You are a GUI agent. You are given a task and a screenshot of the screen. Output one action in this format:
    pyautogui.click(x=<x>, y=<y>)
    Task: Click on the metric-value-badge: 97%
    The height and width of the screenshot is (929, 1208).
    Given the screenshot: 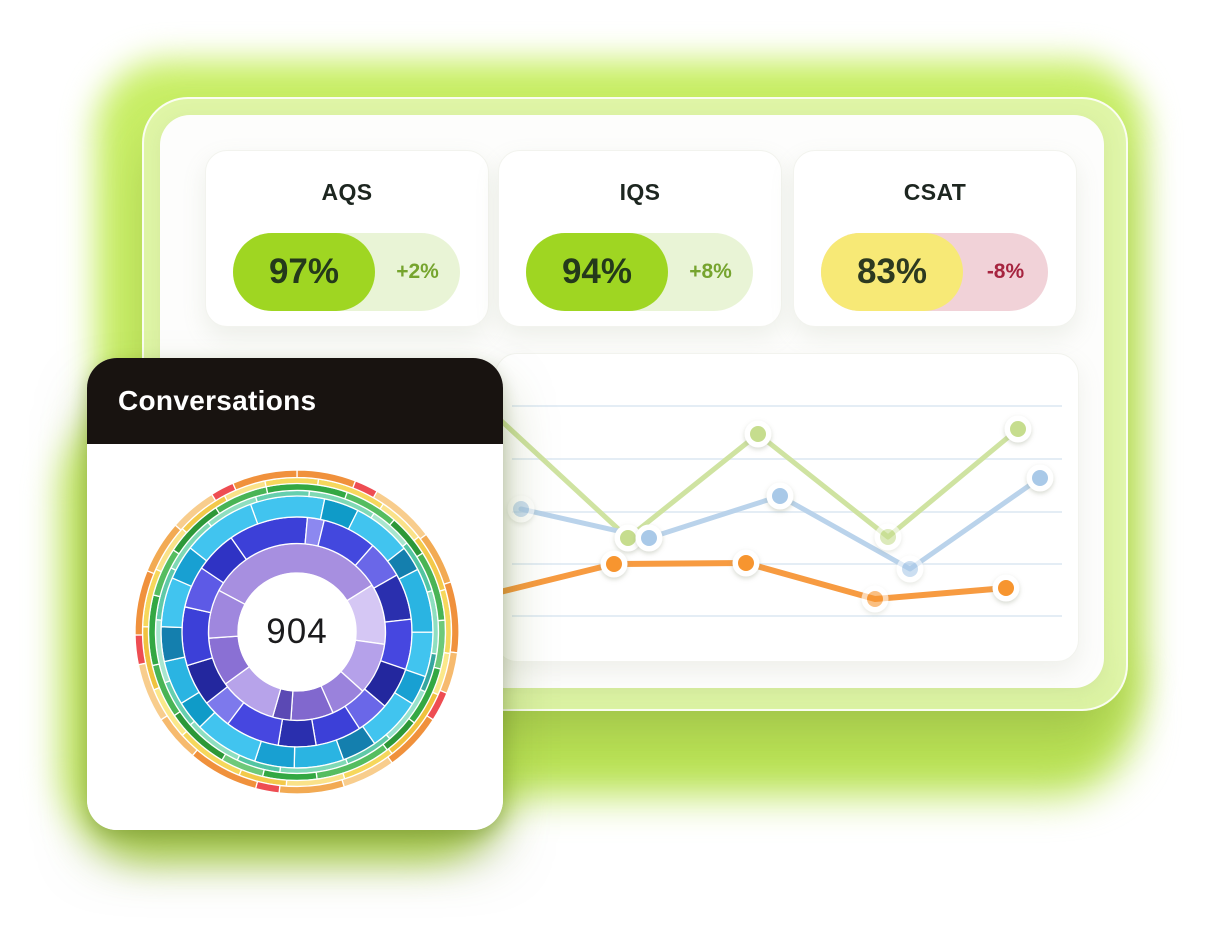 What is the action you would take?
    pyautogui.click(x=304, y=272)
    